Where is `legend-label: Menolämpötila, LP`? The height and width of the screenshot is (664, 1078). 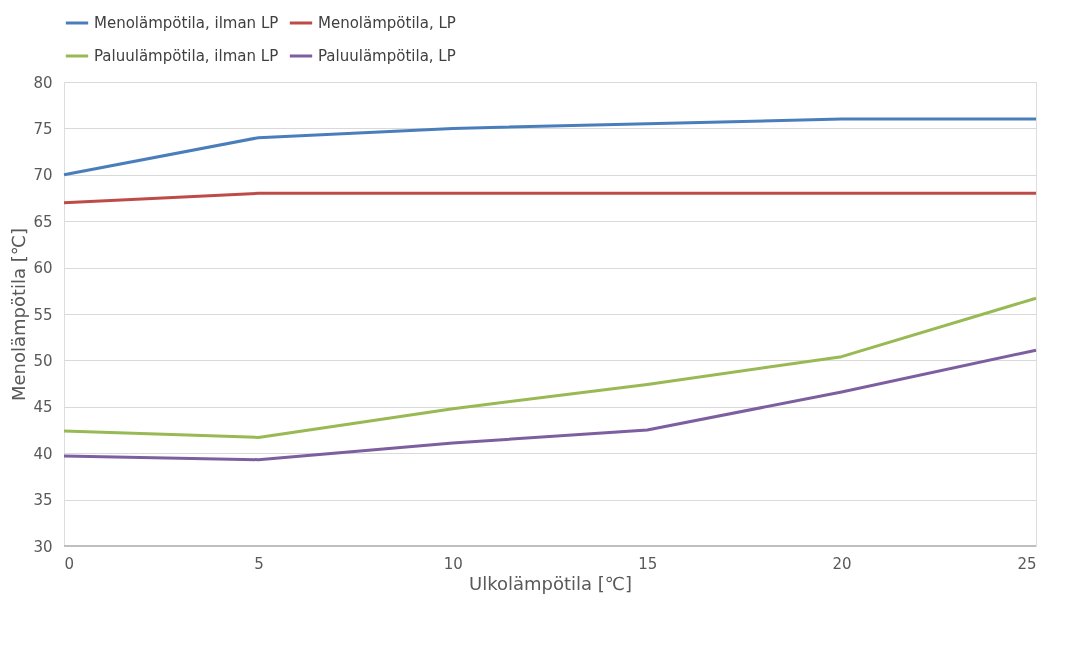
legend-label: Menolämpötila, LP is located at coordinates (387, 23).